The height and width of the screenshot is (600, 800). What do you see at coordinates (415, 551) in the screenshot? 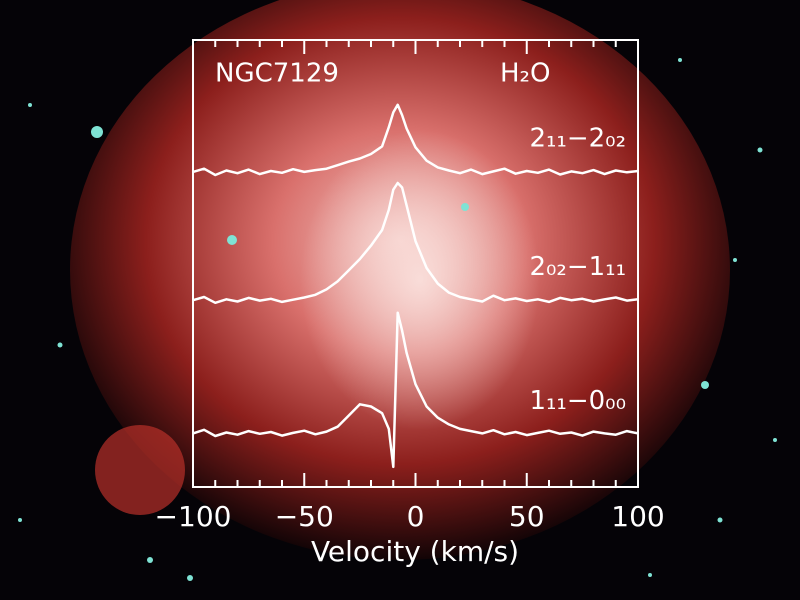
I see `x-axis-label: Velocity (km/s)` at bounding box center [415, 551].